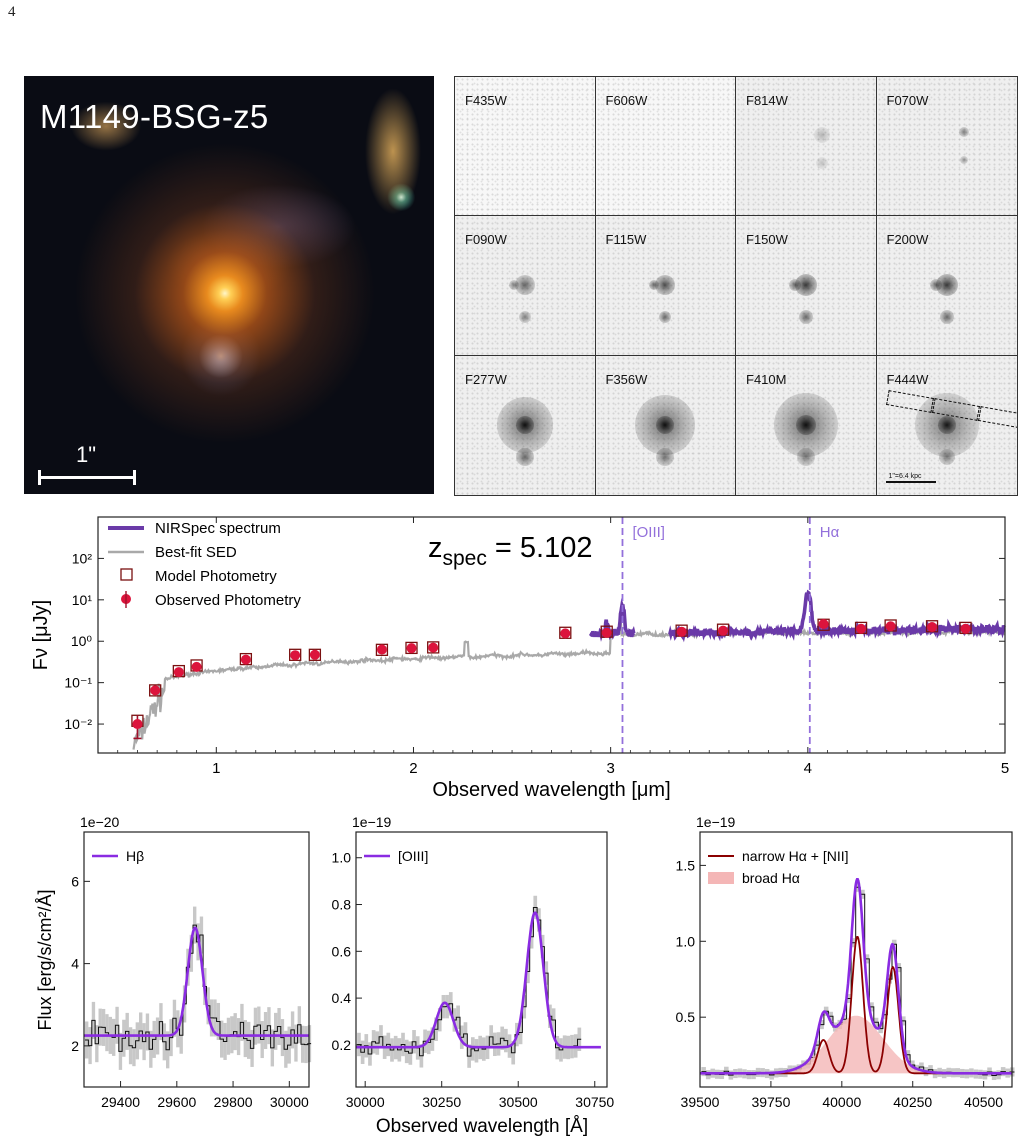  Describe the element at coordinates (700, 1102) in the screenshot. I see `x-tick-label: 39500` at that location.